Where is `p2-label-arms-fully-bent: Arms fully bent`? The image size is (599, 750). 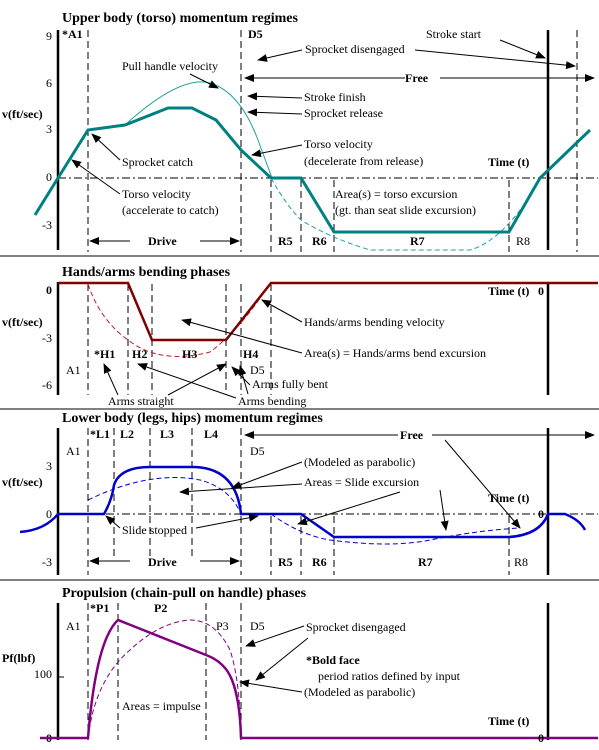
p2-label-arms-fully-bent: Arms fully bent is located at coordinates (290, 384).